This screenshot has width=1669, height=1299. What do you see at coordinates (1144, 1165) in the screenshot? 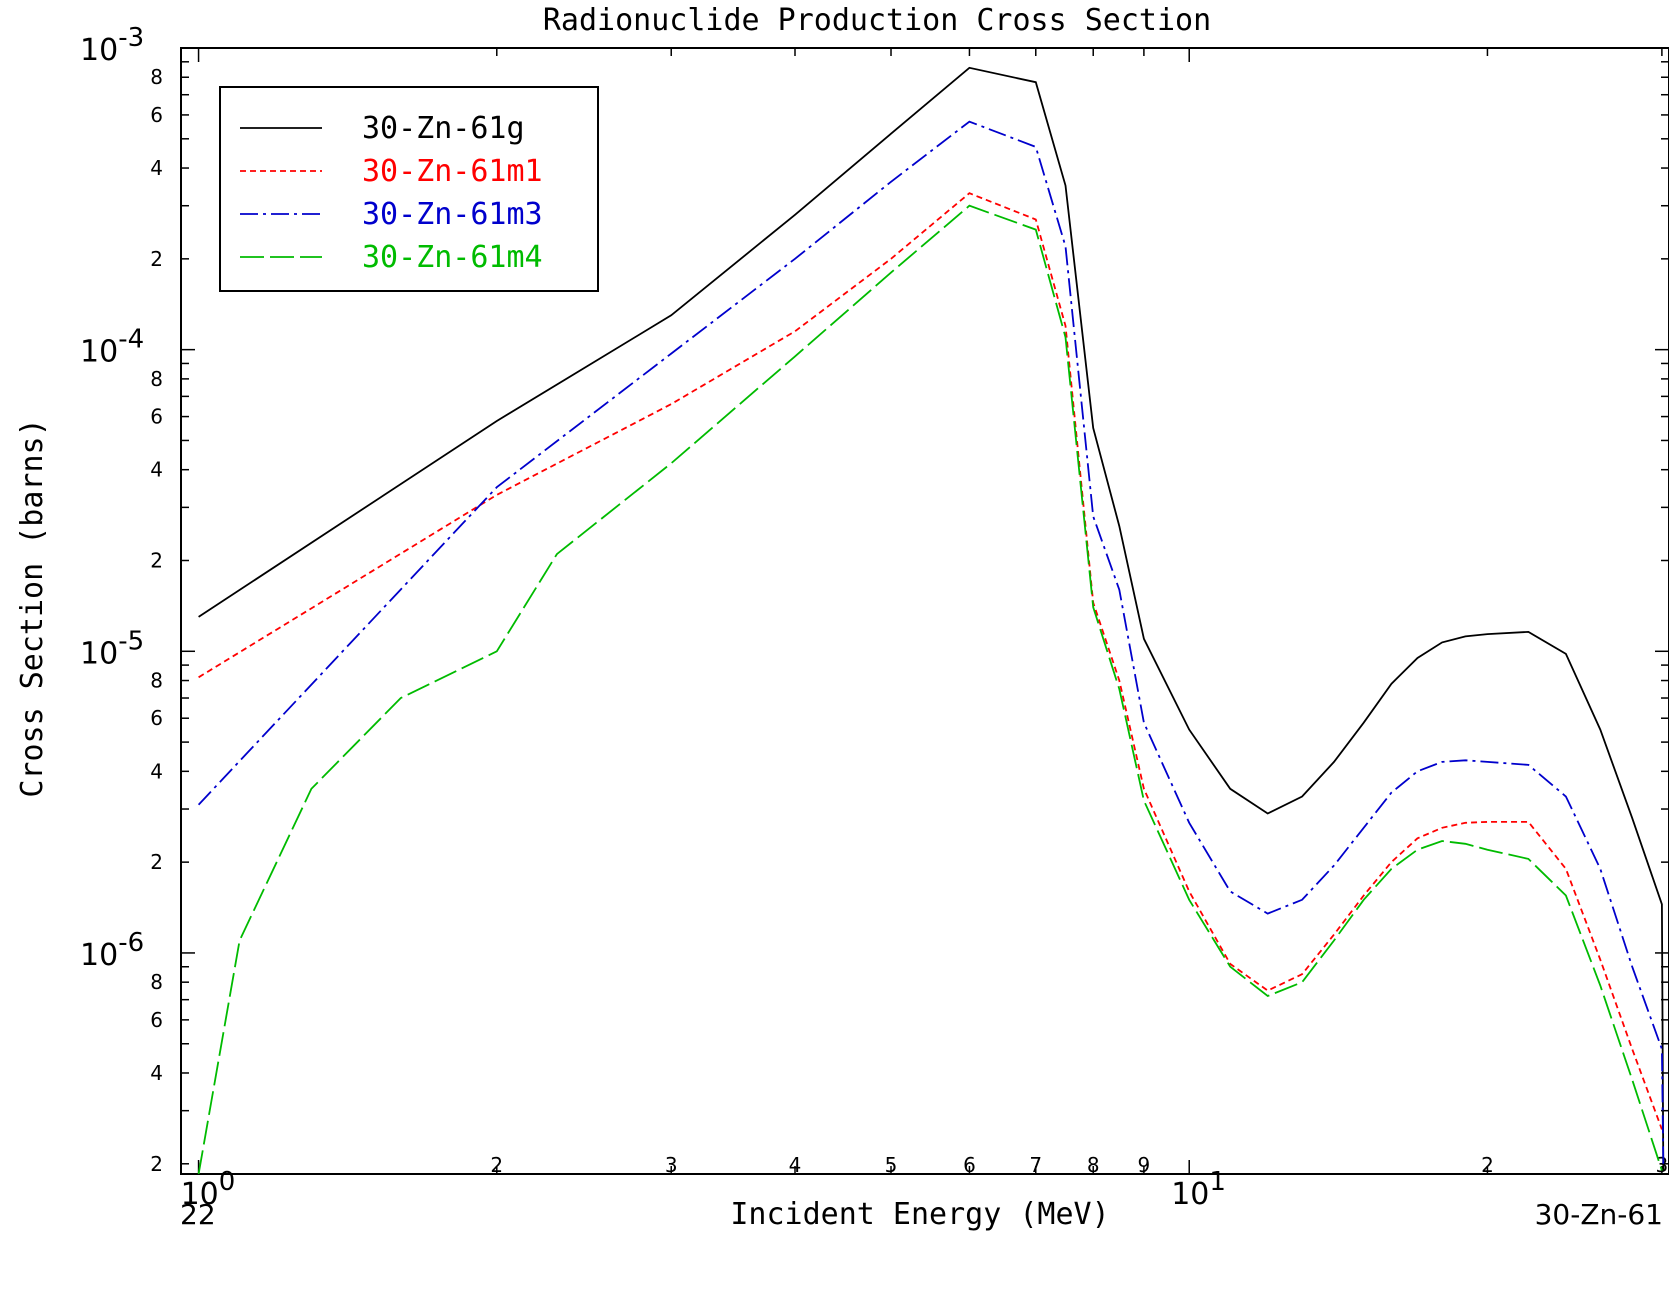
I see `x-tick-label: 9` at bounding box center [1144, 1165].